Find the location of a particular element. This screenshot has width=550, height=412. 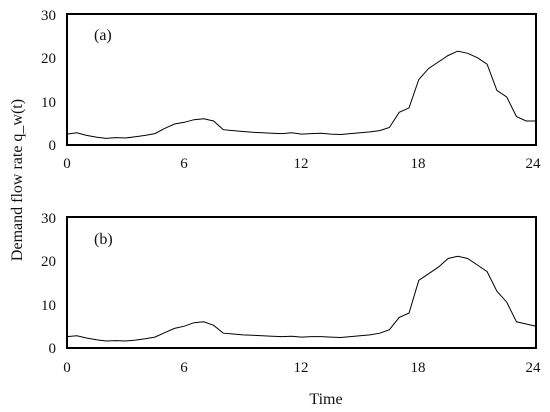

x-tick-labels-a: 0 6 12 18 24 is located at coordinates (302, 164).